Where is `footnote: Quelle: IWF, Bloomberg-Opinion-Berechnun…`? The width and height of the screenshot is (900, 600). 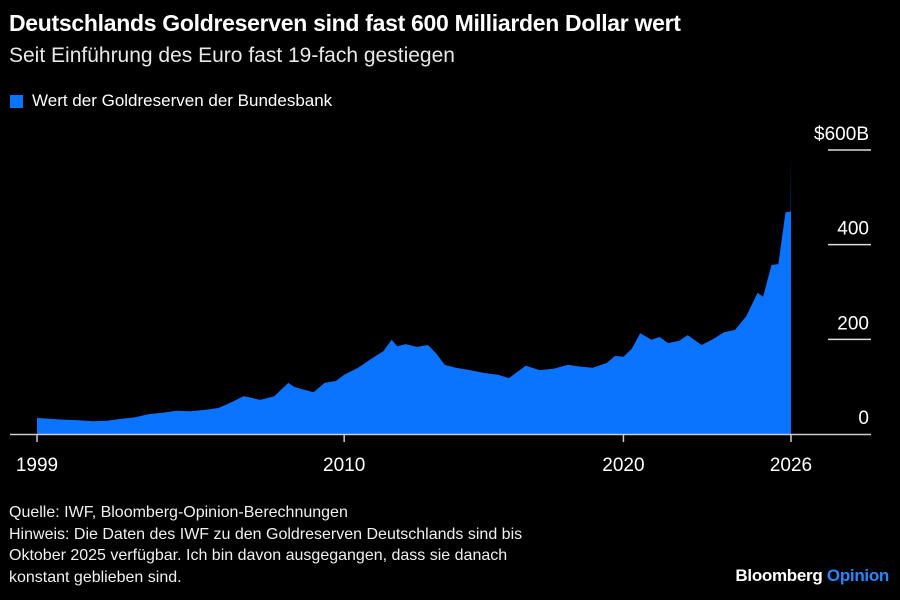 footnote: Quelle: IWF, Bloomberg-Opinion-Berechnun… is located at coordinates (265, 545).